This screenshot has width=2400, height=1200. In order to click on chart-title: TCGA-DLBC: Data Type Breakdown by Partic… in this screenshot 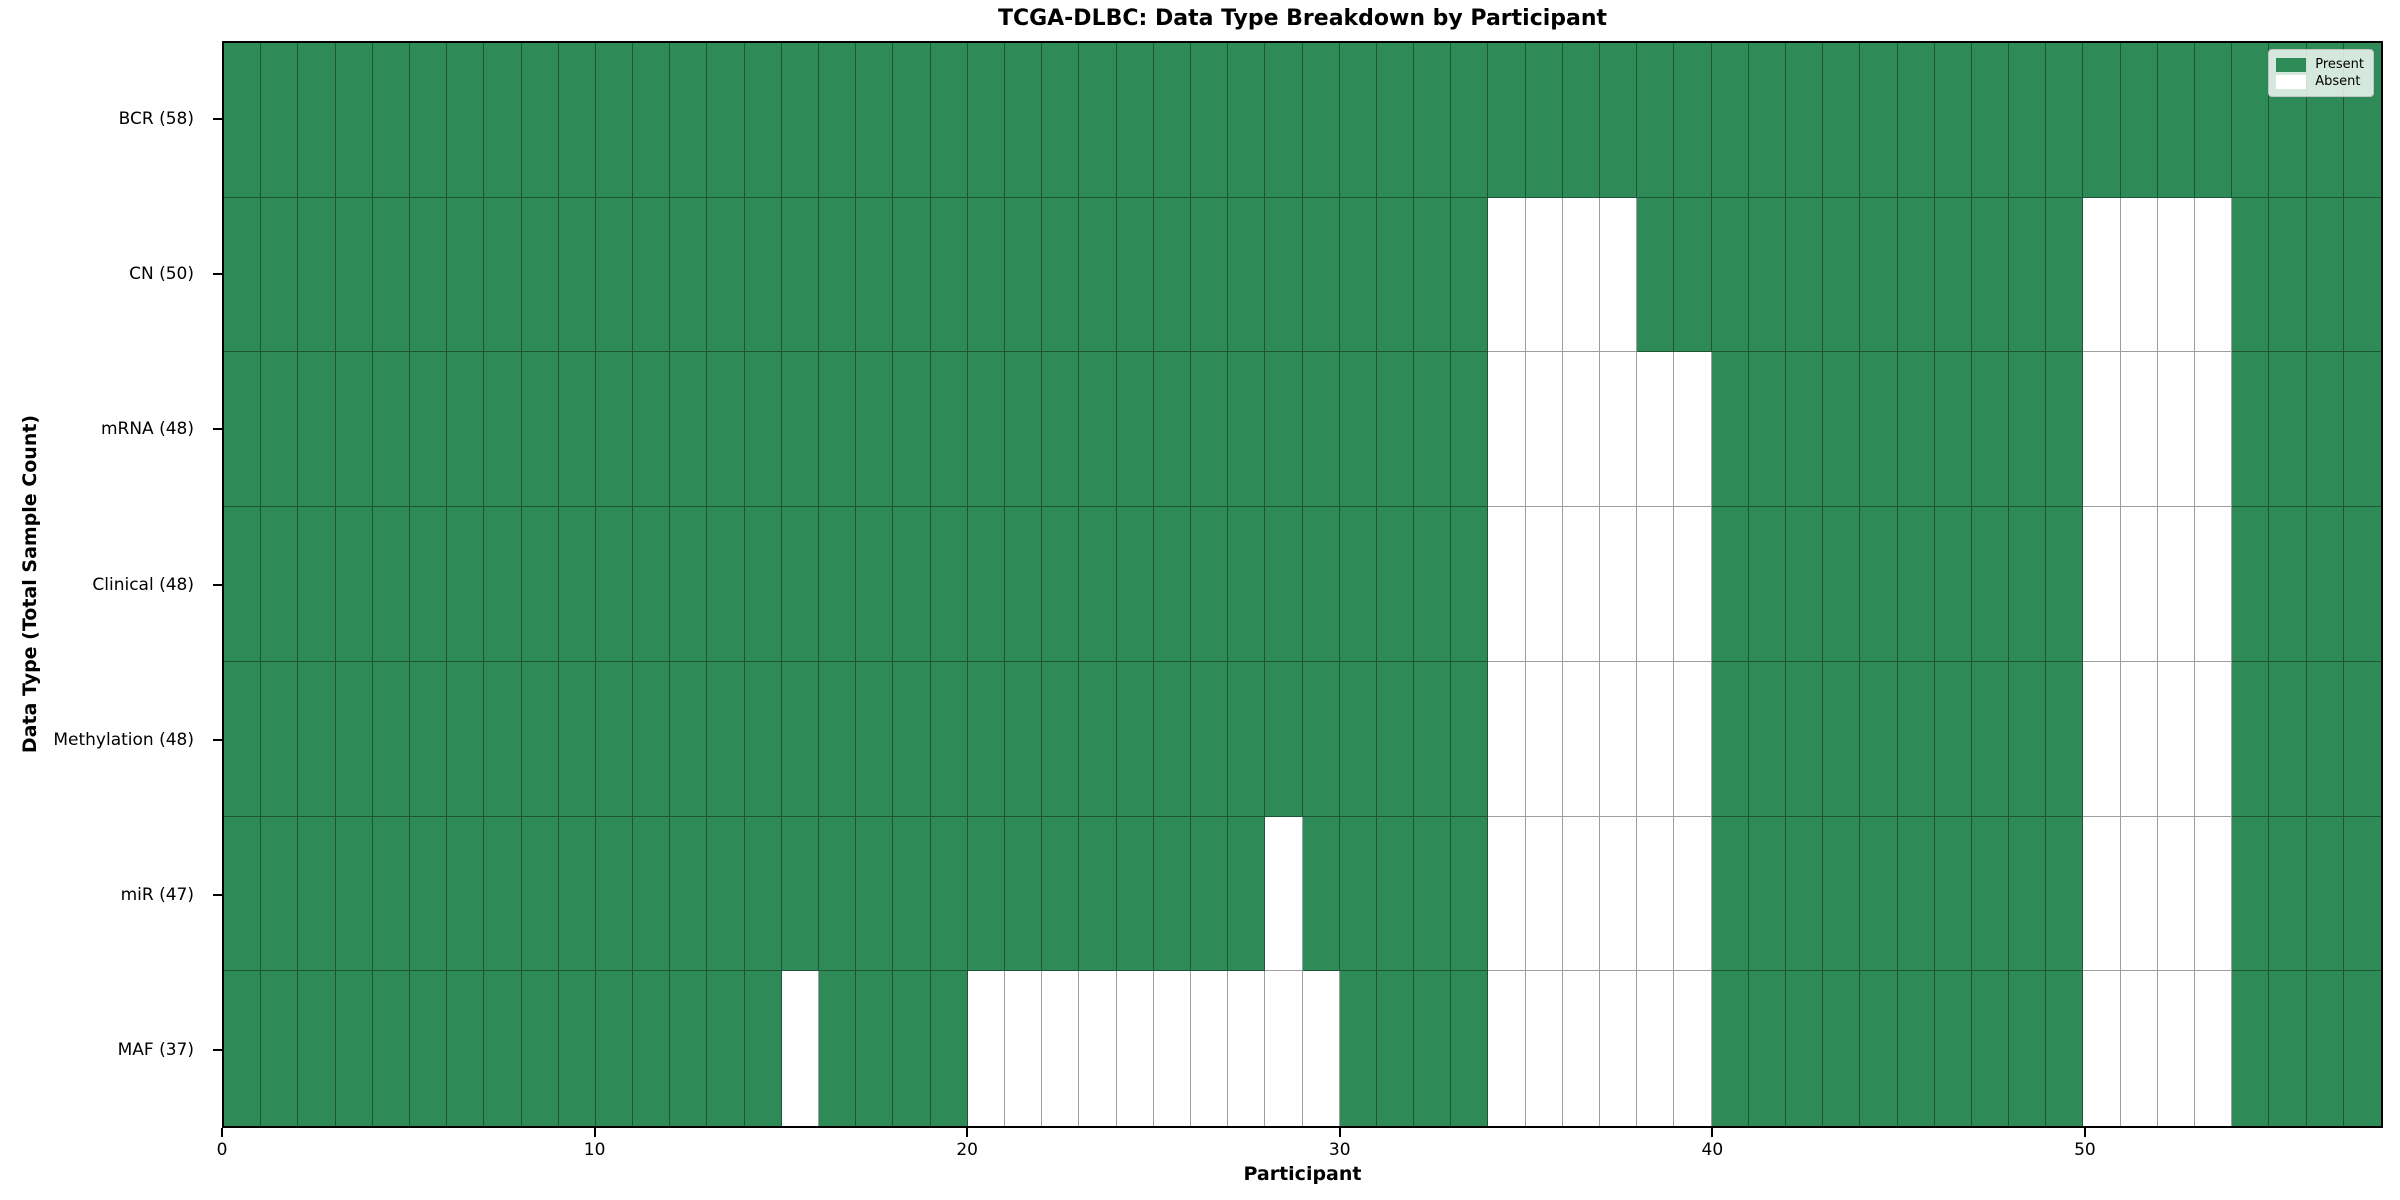, I will do `click(1302, 18)`.